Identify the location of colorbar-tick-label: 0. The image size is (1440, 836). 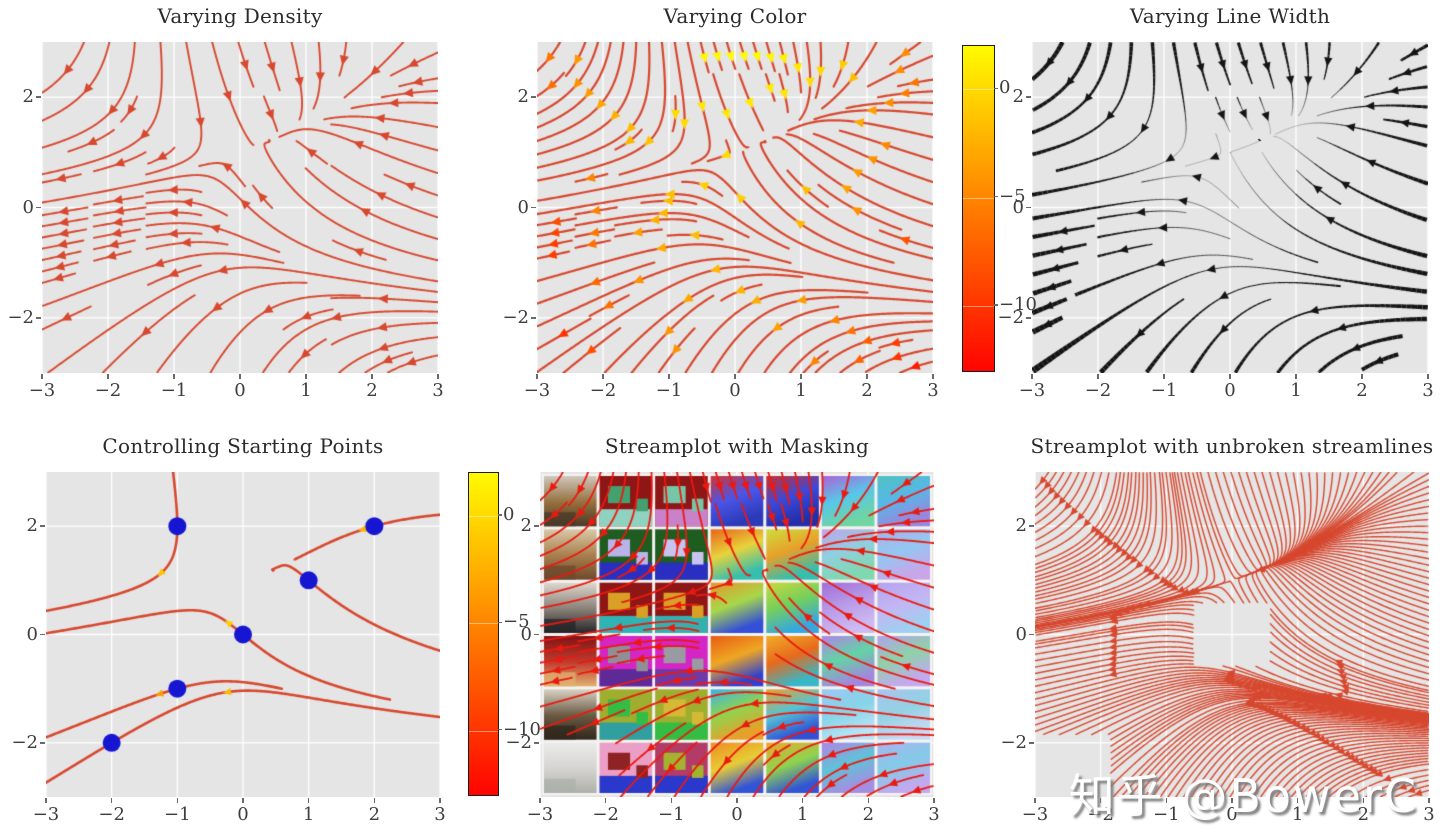
(509, 514).